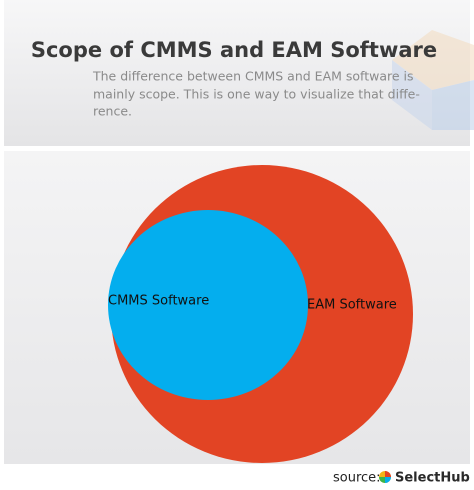 The height and width of the screenshot is (490, 474). What do you see at coordinates (433, 80) in the screenshot?
I see `decor-cube` at bounding box center [433, 80].